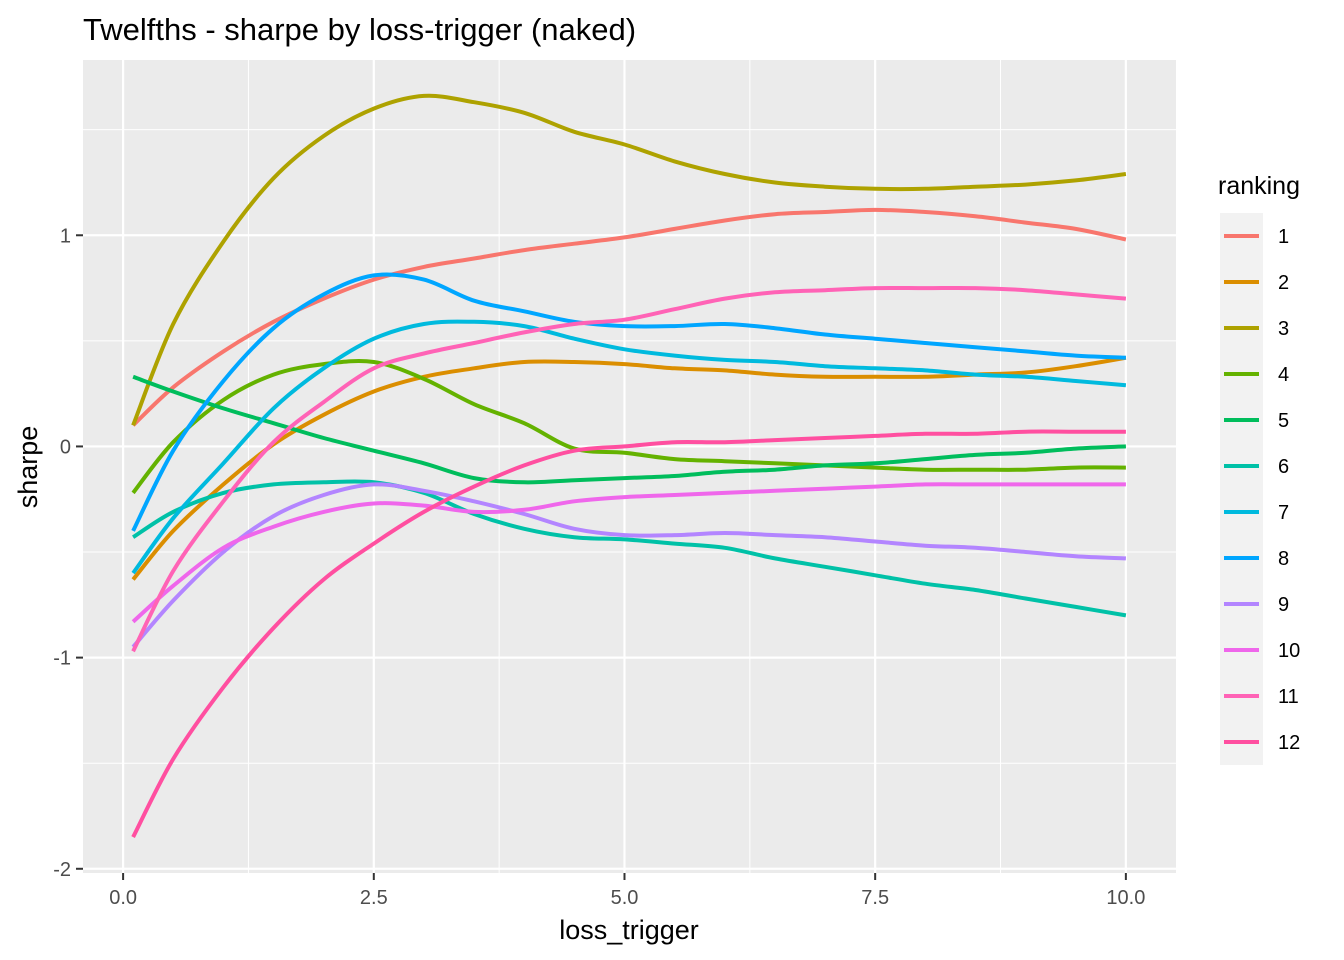  What do you see at coordinates (1283, 375) in the screenshot?
I see `legend-label: 4` at bounding box center [1283, 375].